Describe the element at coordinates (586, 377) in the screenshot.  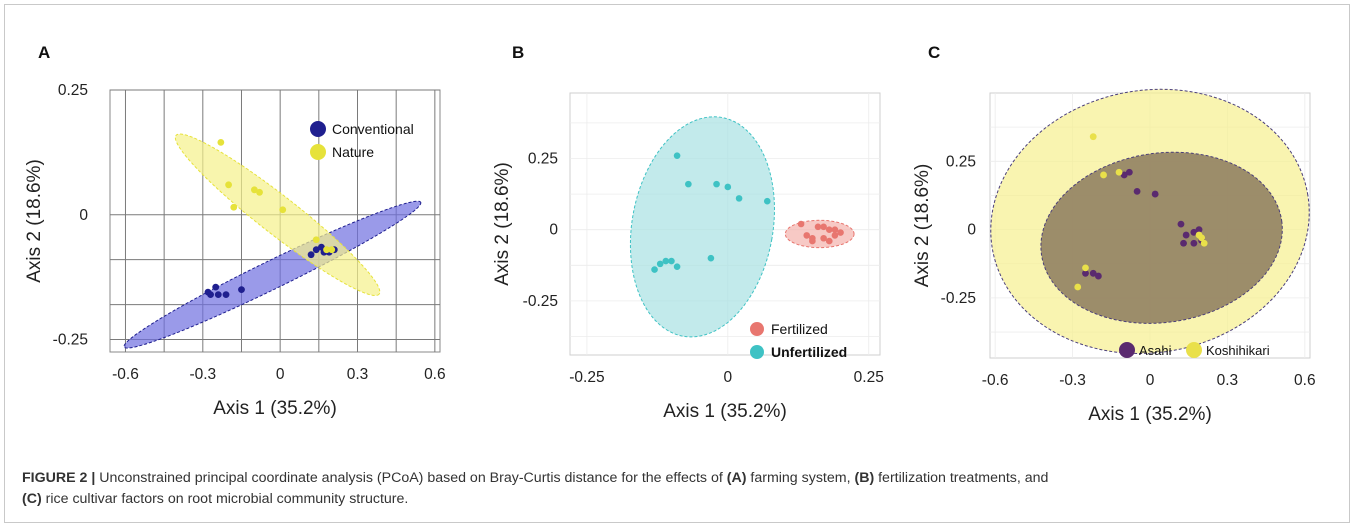
I see `x-tick-label: -0.25` at that location.